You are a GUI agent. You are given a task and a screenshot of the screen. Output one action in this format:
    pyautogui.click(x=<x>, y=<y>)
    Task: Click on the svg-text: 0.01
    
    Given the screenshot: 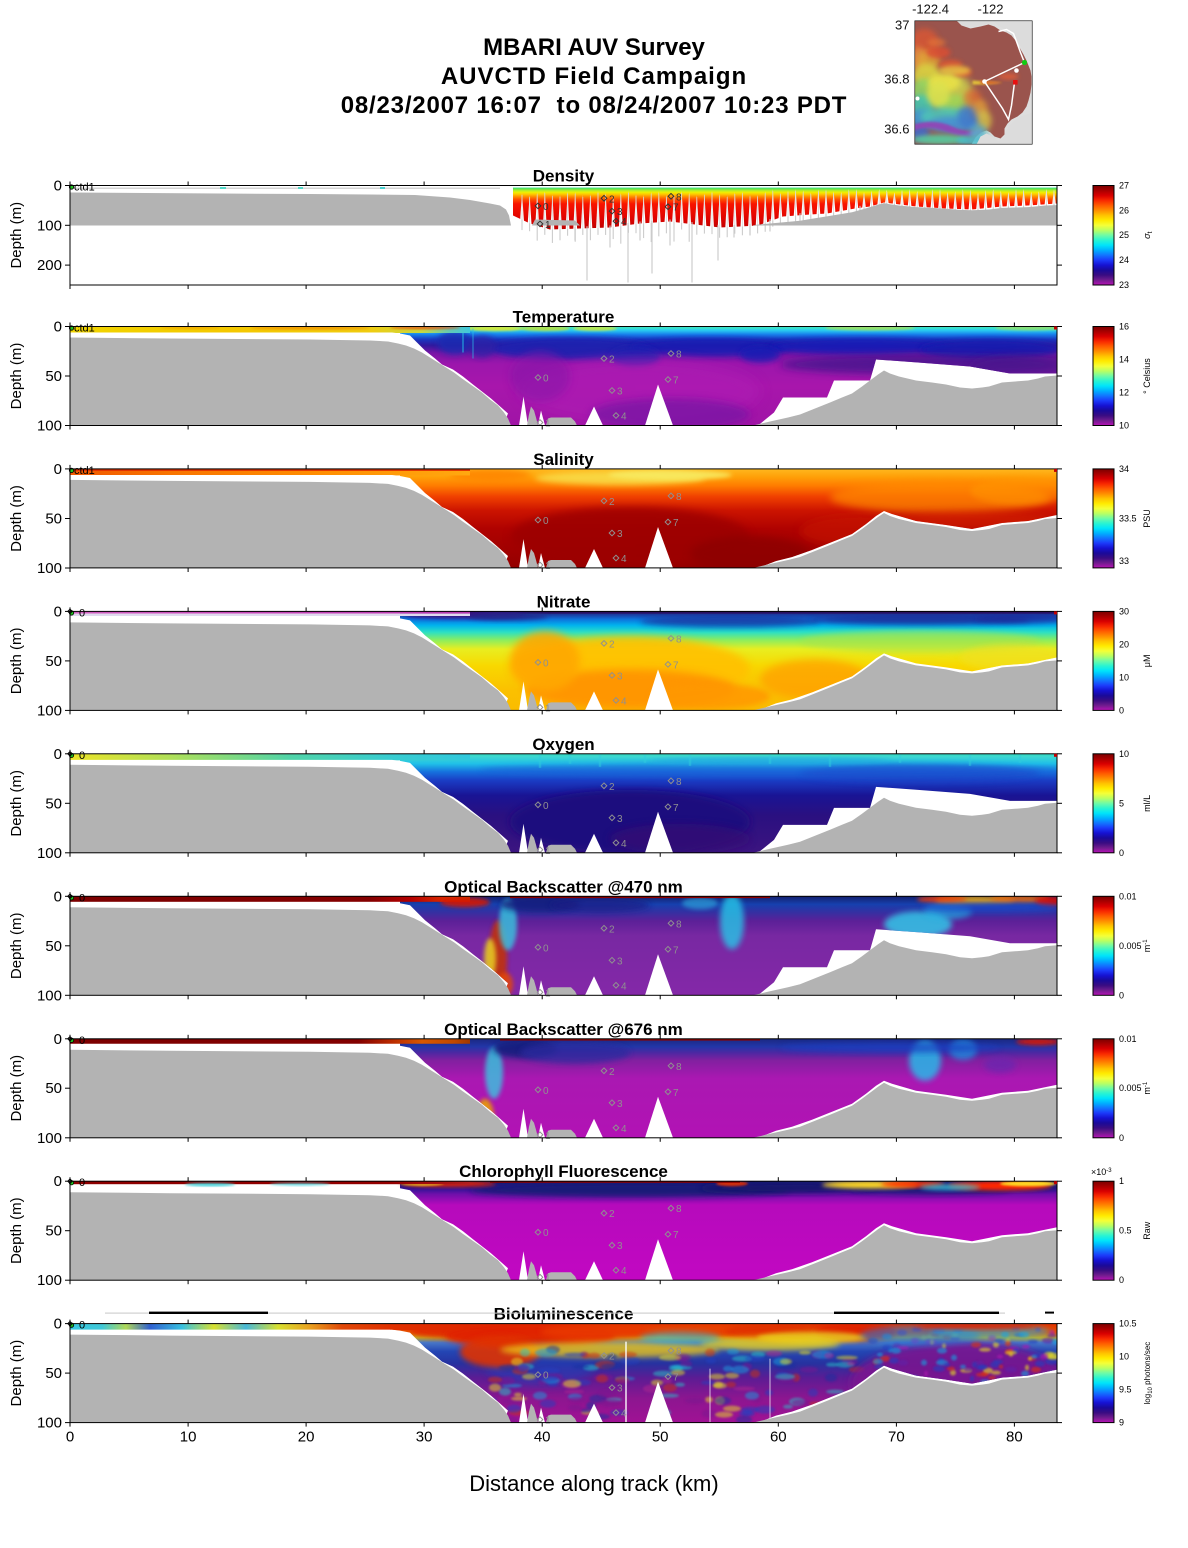 What is the action you would take?
    pyautogui.click(x=1128, y=1039)
    